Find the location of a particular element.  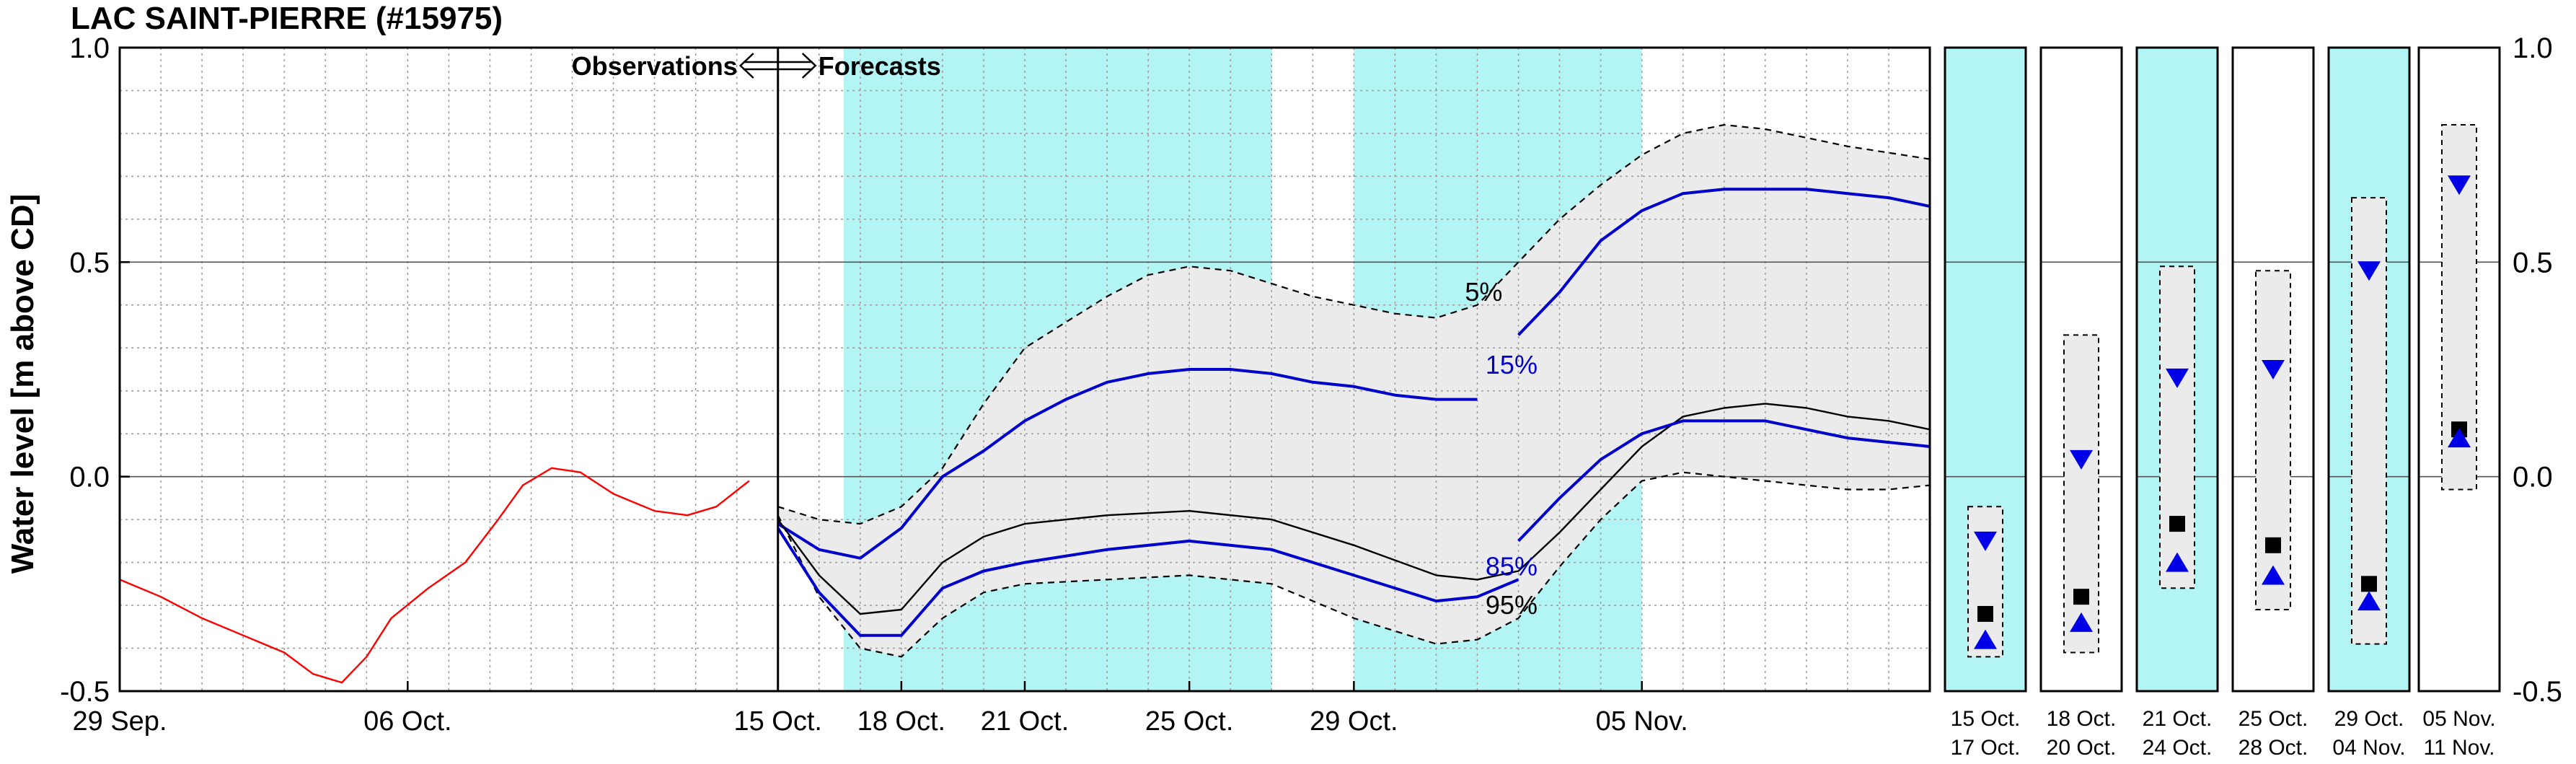

panel-date-start: 21 Oct. is located at coordinates (2178, 719).